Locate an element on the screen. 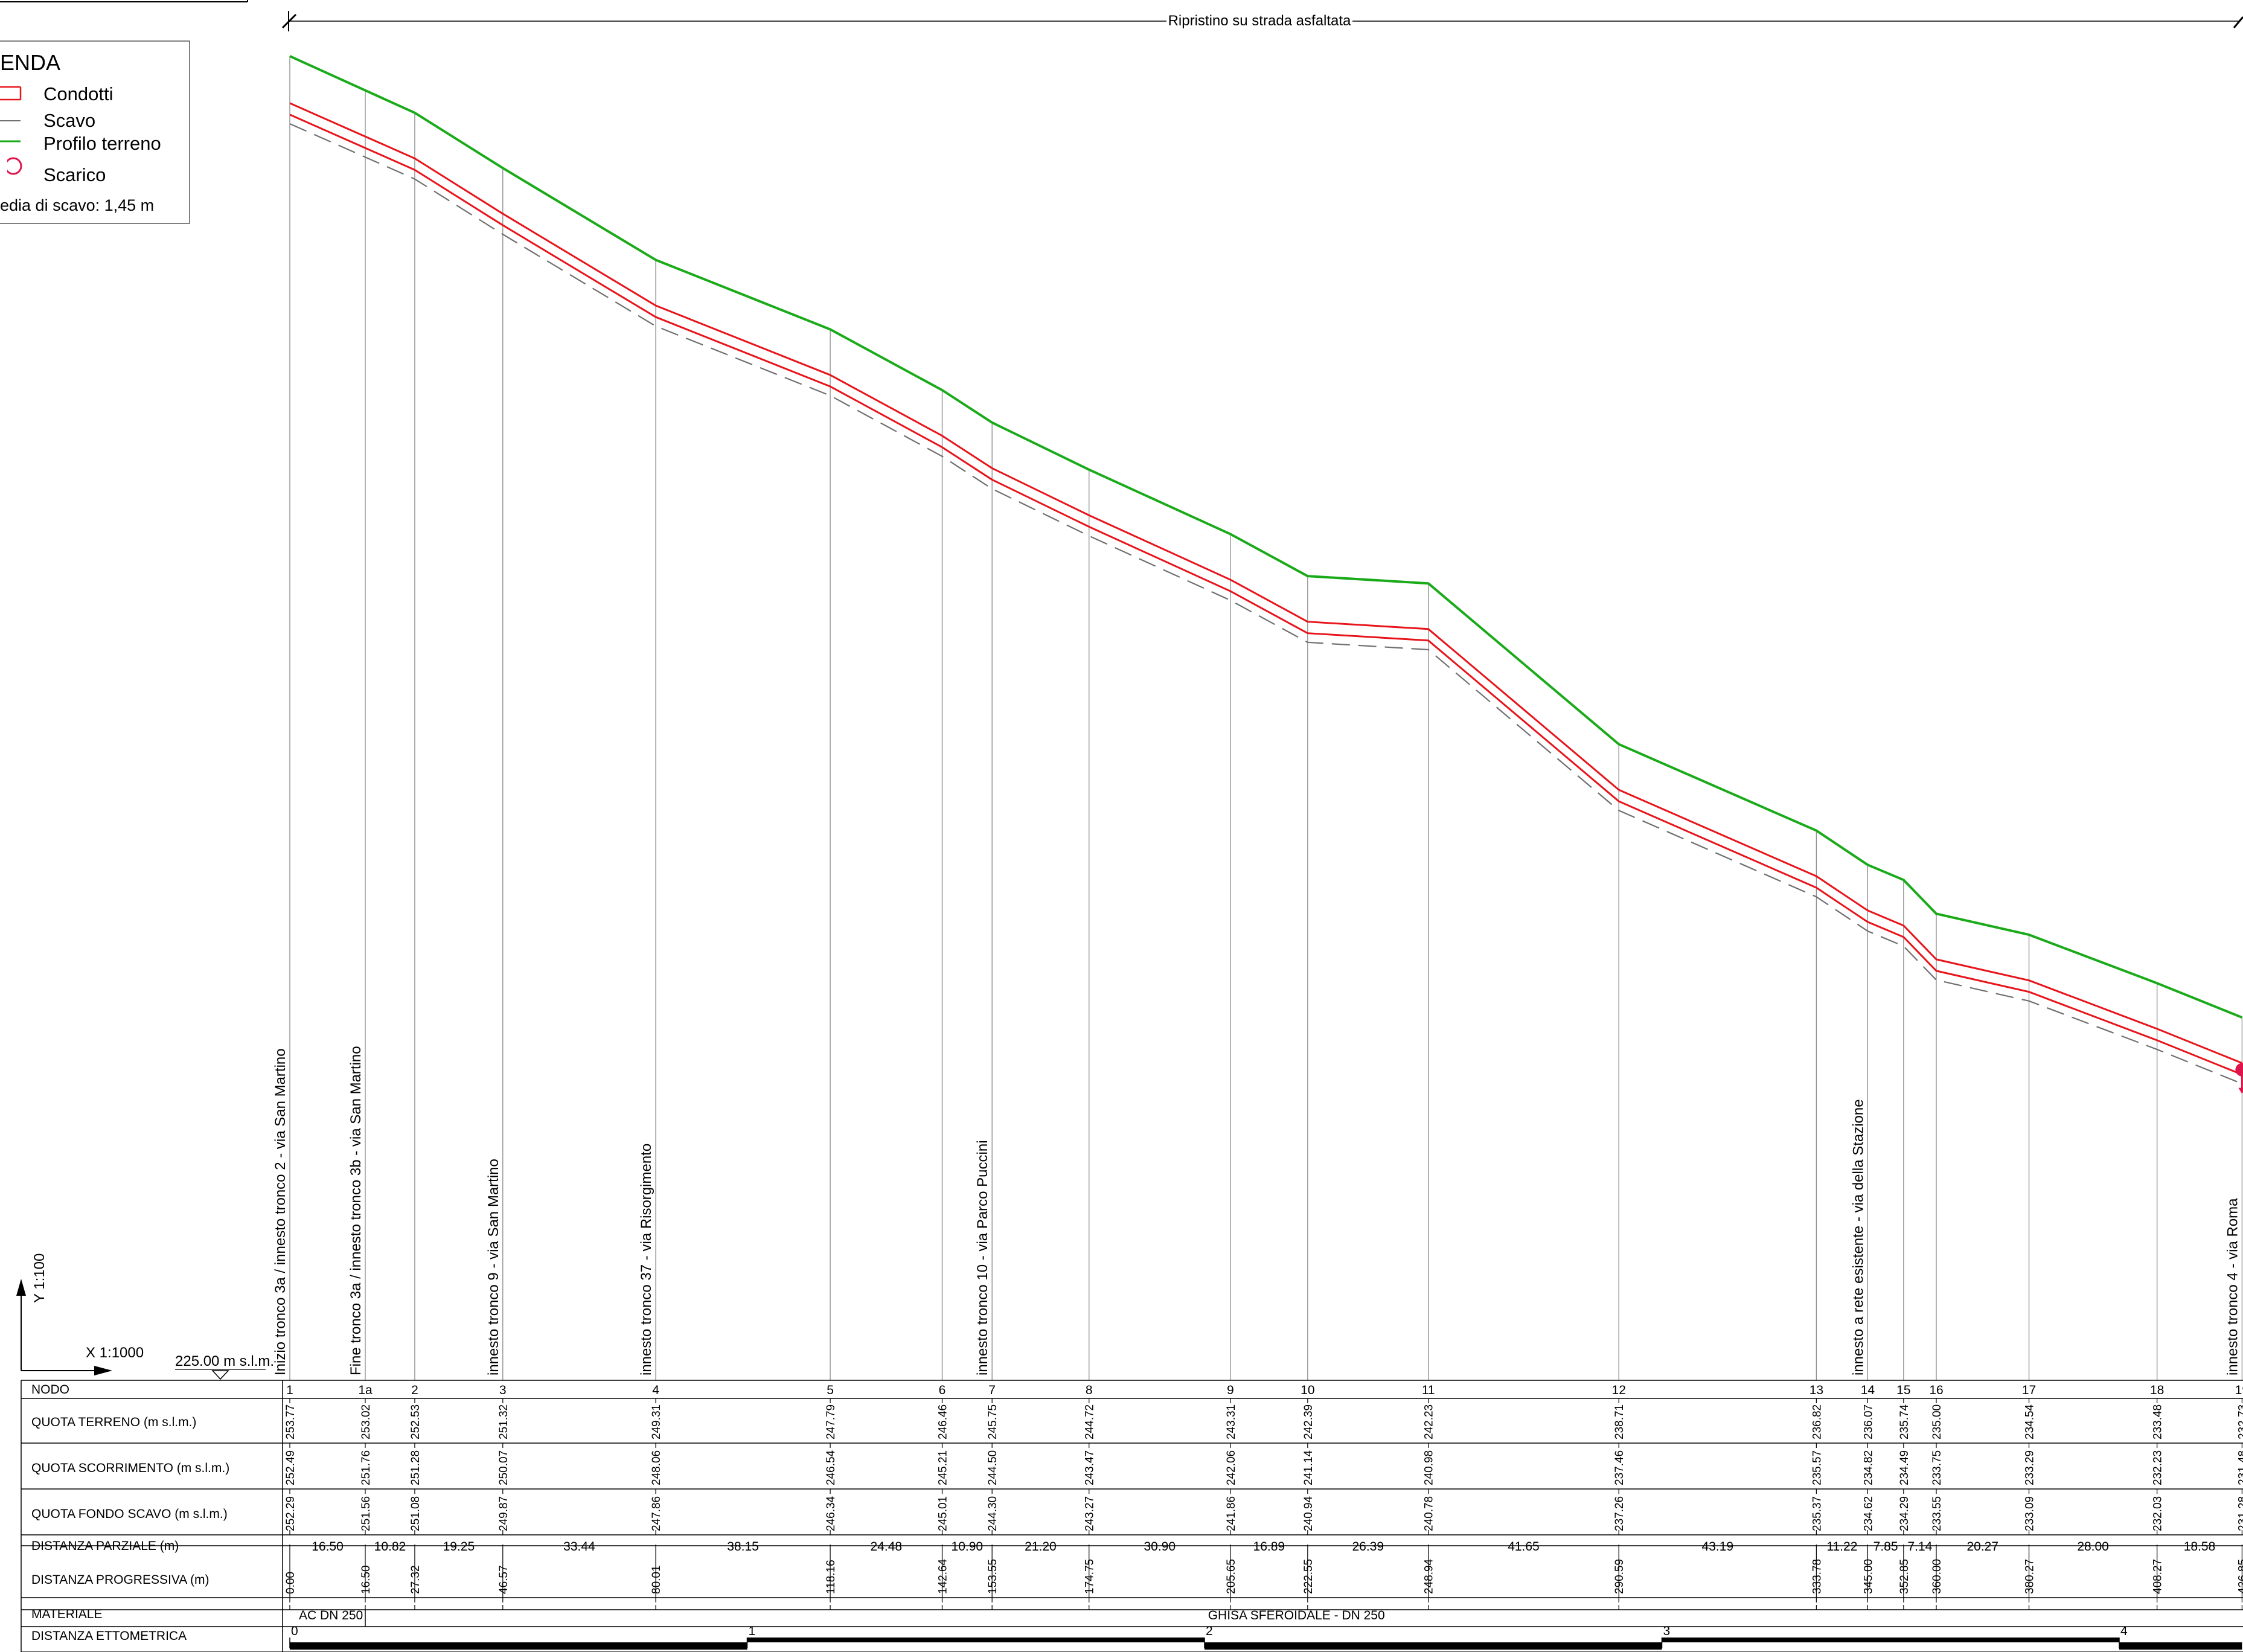  cell-terreno-18: 233.48 is located at coordinates (2158, 1421).